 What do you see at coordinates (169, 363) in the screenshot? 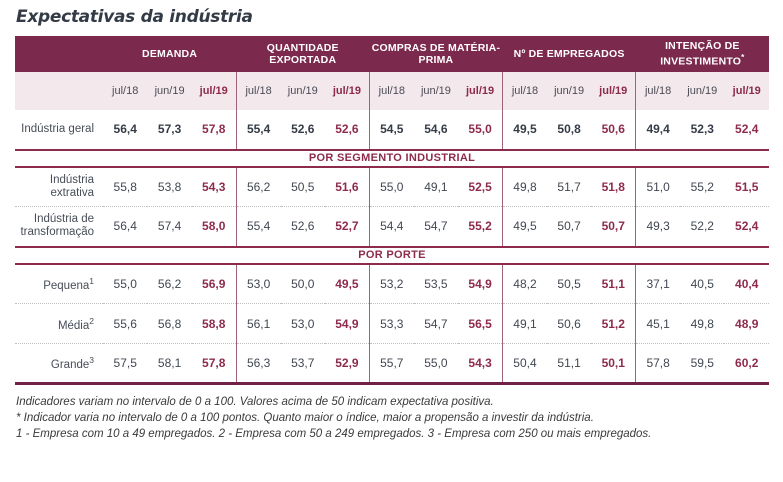
I see `value-cell: 58,1` at bounding box center [169, 363].